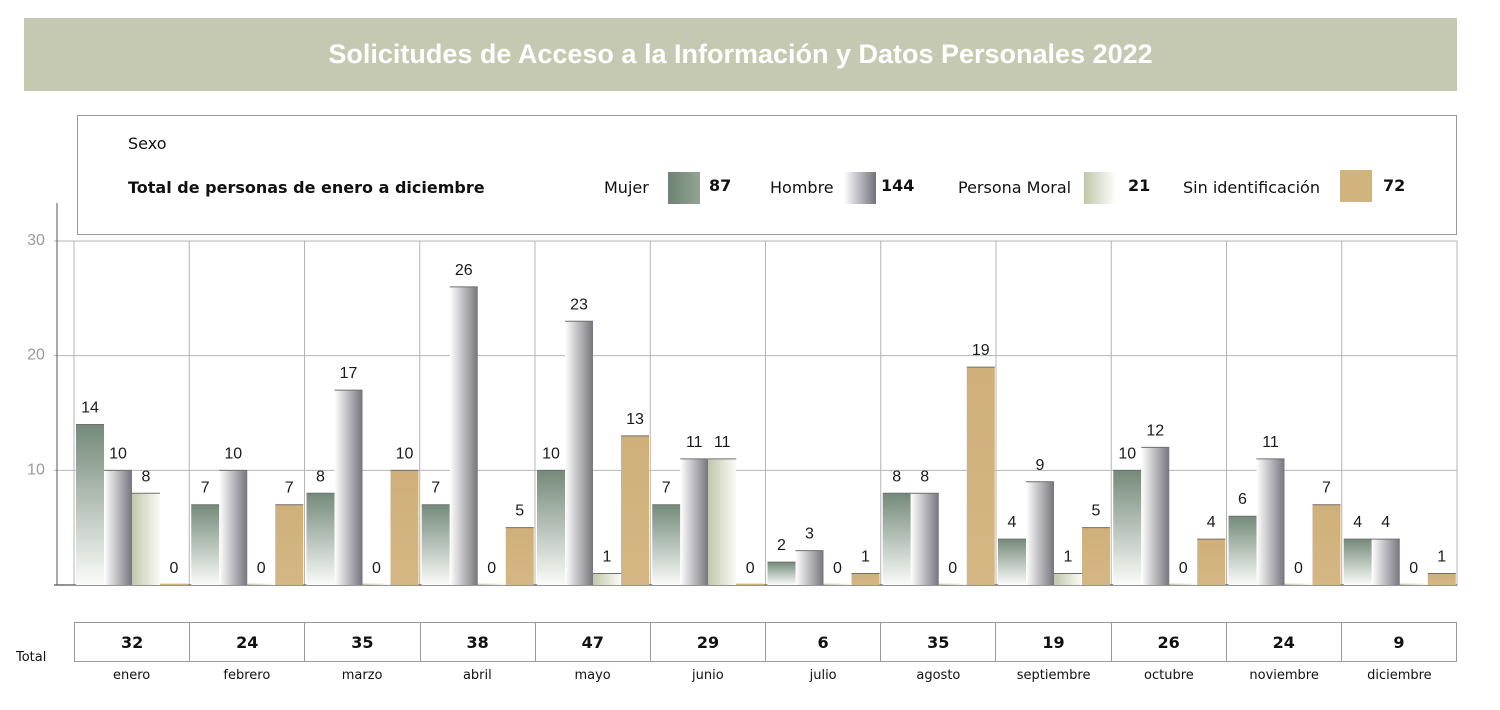 This screenshot has height=710, width=1500. What do you see at coordinates (708, 675) in the screenshot?
I see `month-label: junio` at bounding box center [708, 675].